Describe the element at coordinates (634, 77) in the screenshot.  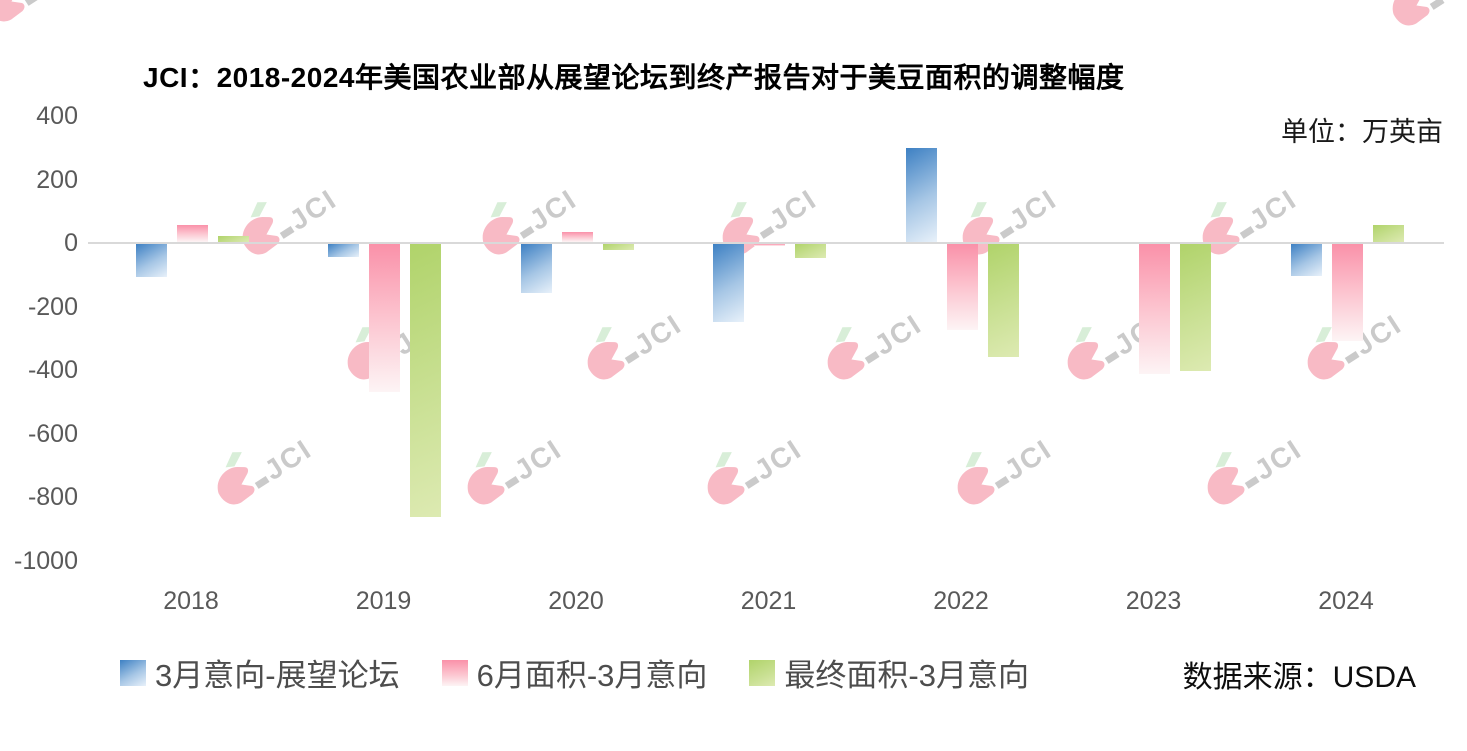
I see `chart-title: JCI：2018-2024年美国农业部从展望论坛到终产报告对于美豆面积的调整幅度` at that location.